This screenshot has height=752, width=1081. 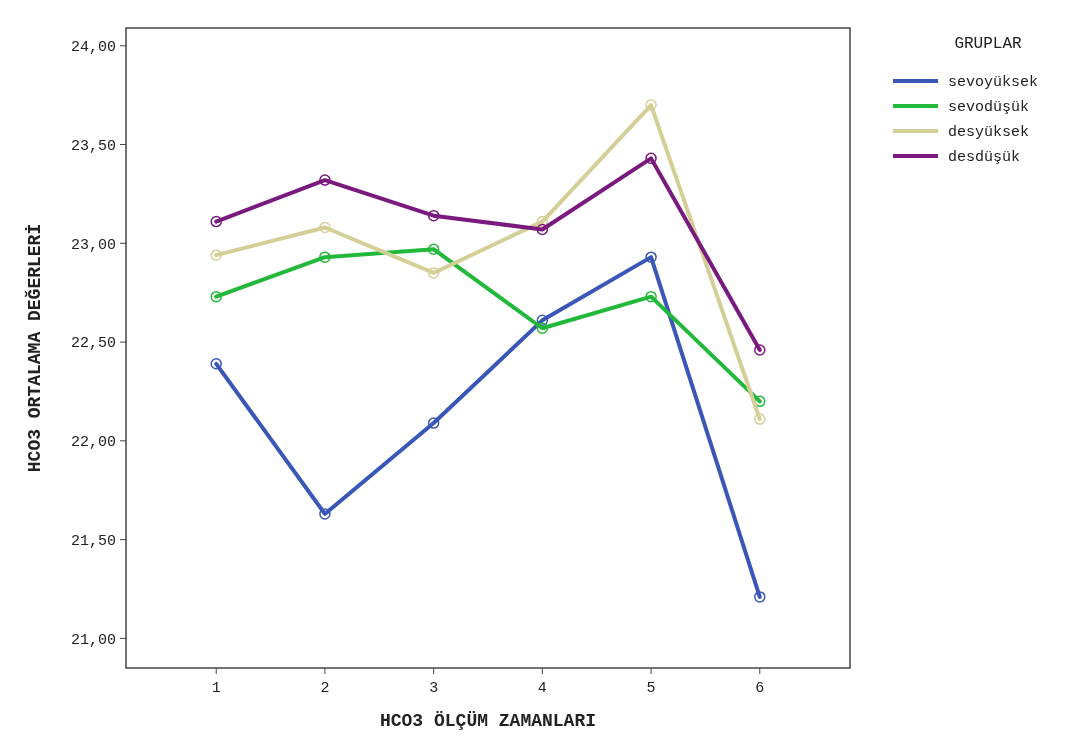 I want to click on x-tick-label: 4, so click(x=542, y=688).